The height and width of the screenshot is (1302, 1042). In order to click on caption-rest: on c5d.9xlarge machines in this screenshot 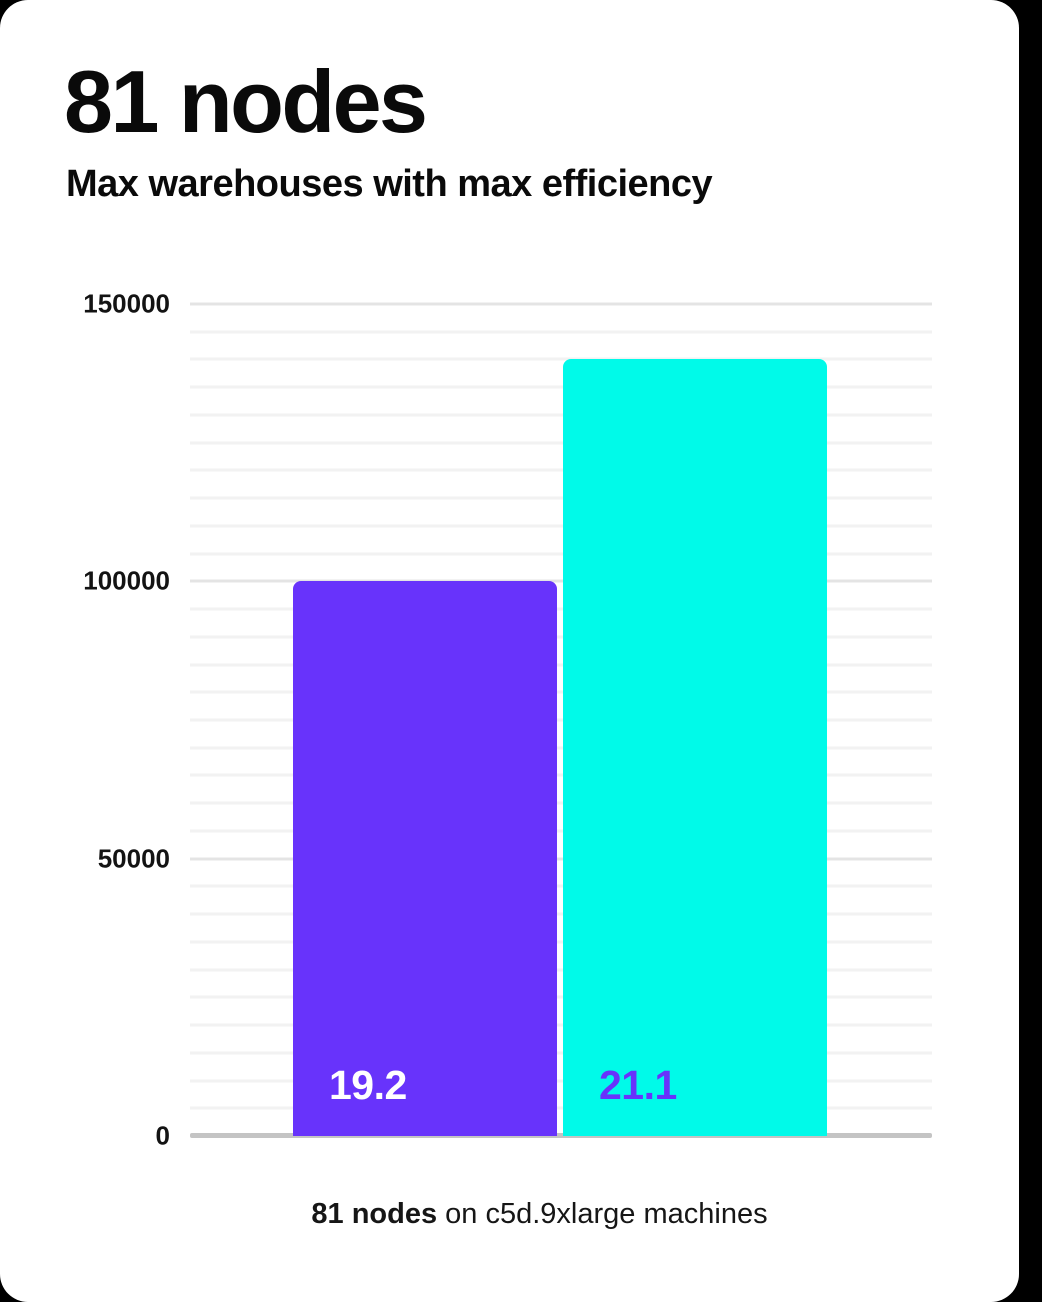, I will do `click(602, 1214)`.